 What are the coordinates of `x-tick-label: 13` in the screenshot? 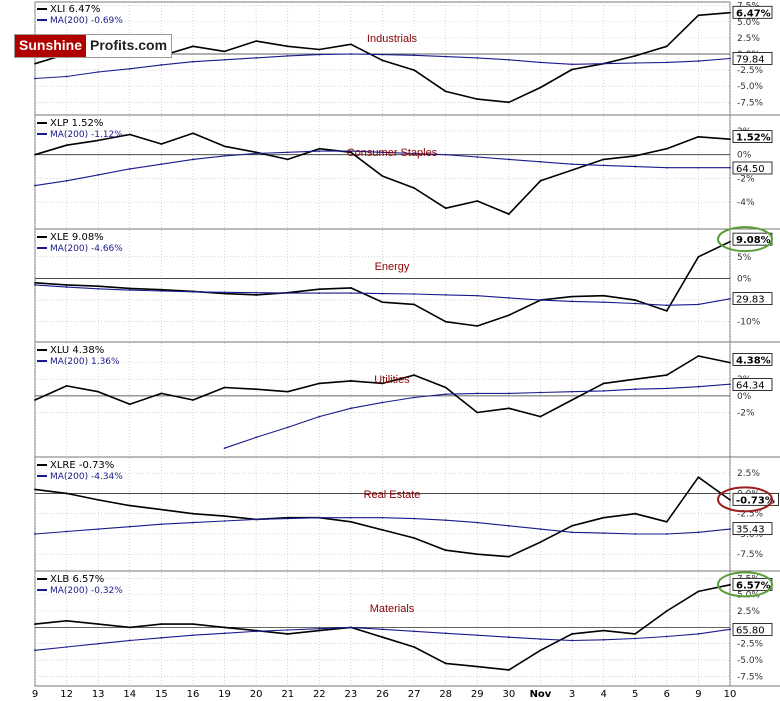 It's located at (98, 694).